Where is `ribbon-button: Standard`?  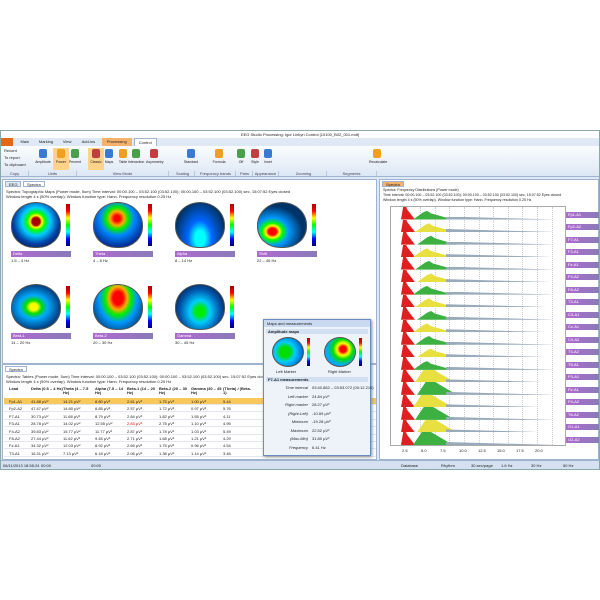
ribbon-button: Standard is located at coordinates (191, 159).